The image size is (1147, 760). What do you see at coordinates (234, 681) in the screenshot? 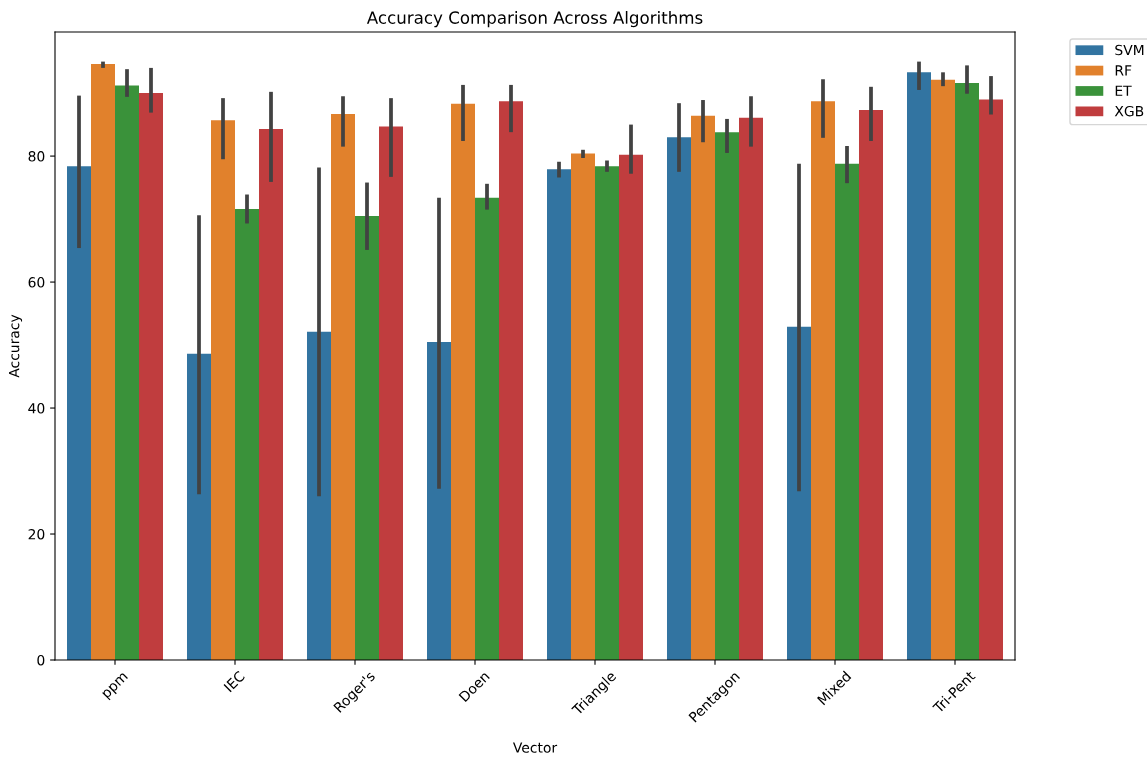
I see `x-tick-label: IEC` at bounding box center [234, 681].